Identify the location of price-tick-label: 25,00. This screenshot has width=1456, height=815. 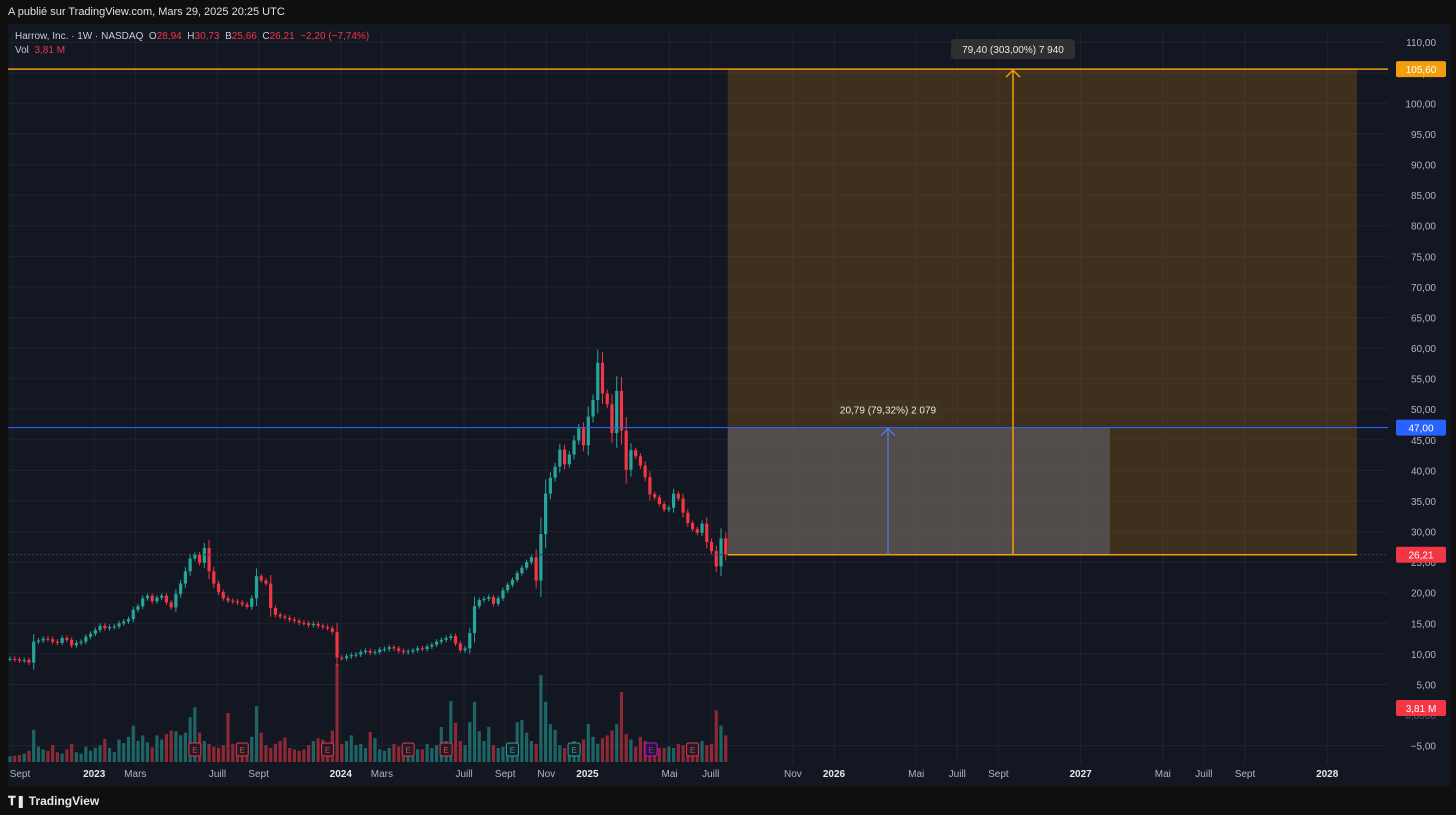
(1423, 563).